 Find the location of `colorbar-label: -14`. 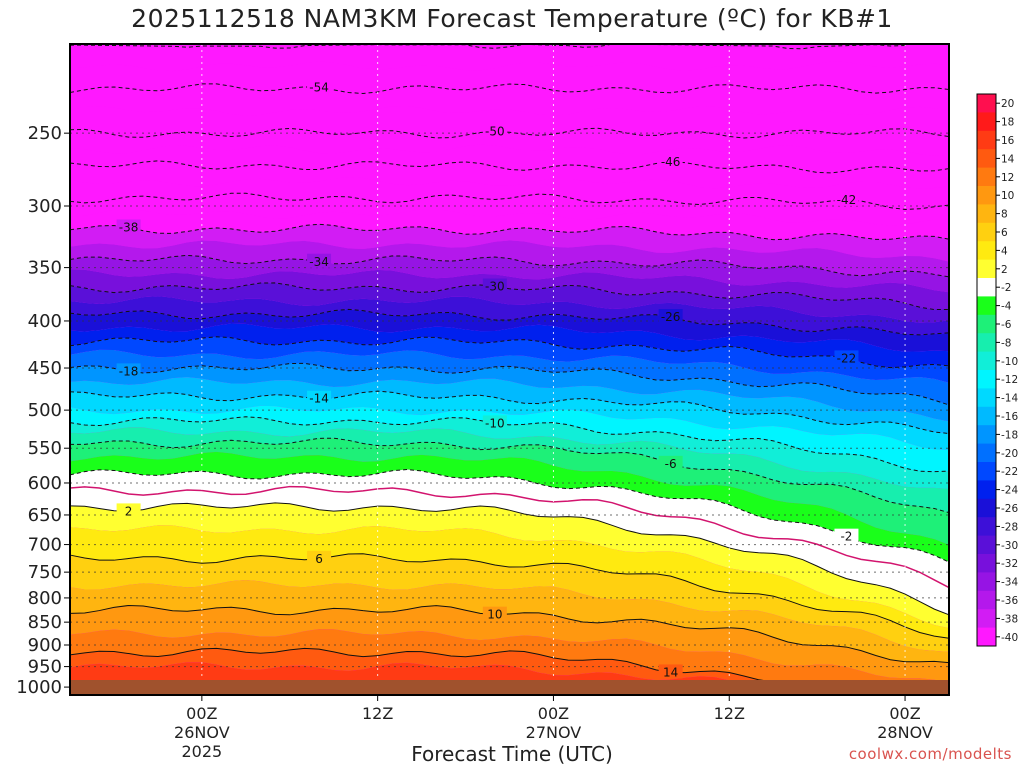

colorbar-label: -14 is located at coordinates (1009, 399).